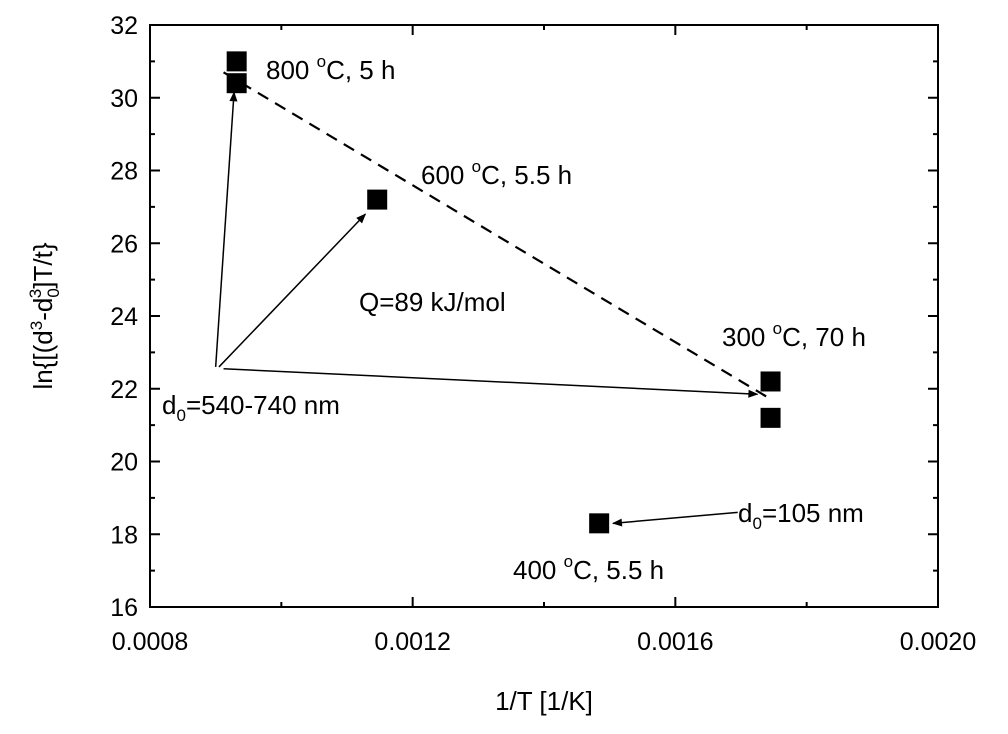 This screenshot has width=1008, height=734. I want to click on y-title-sub1: 0, so click(53, 292).